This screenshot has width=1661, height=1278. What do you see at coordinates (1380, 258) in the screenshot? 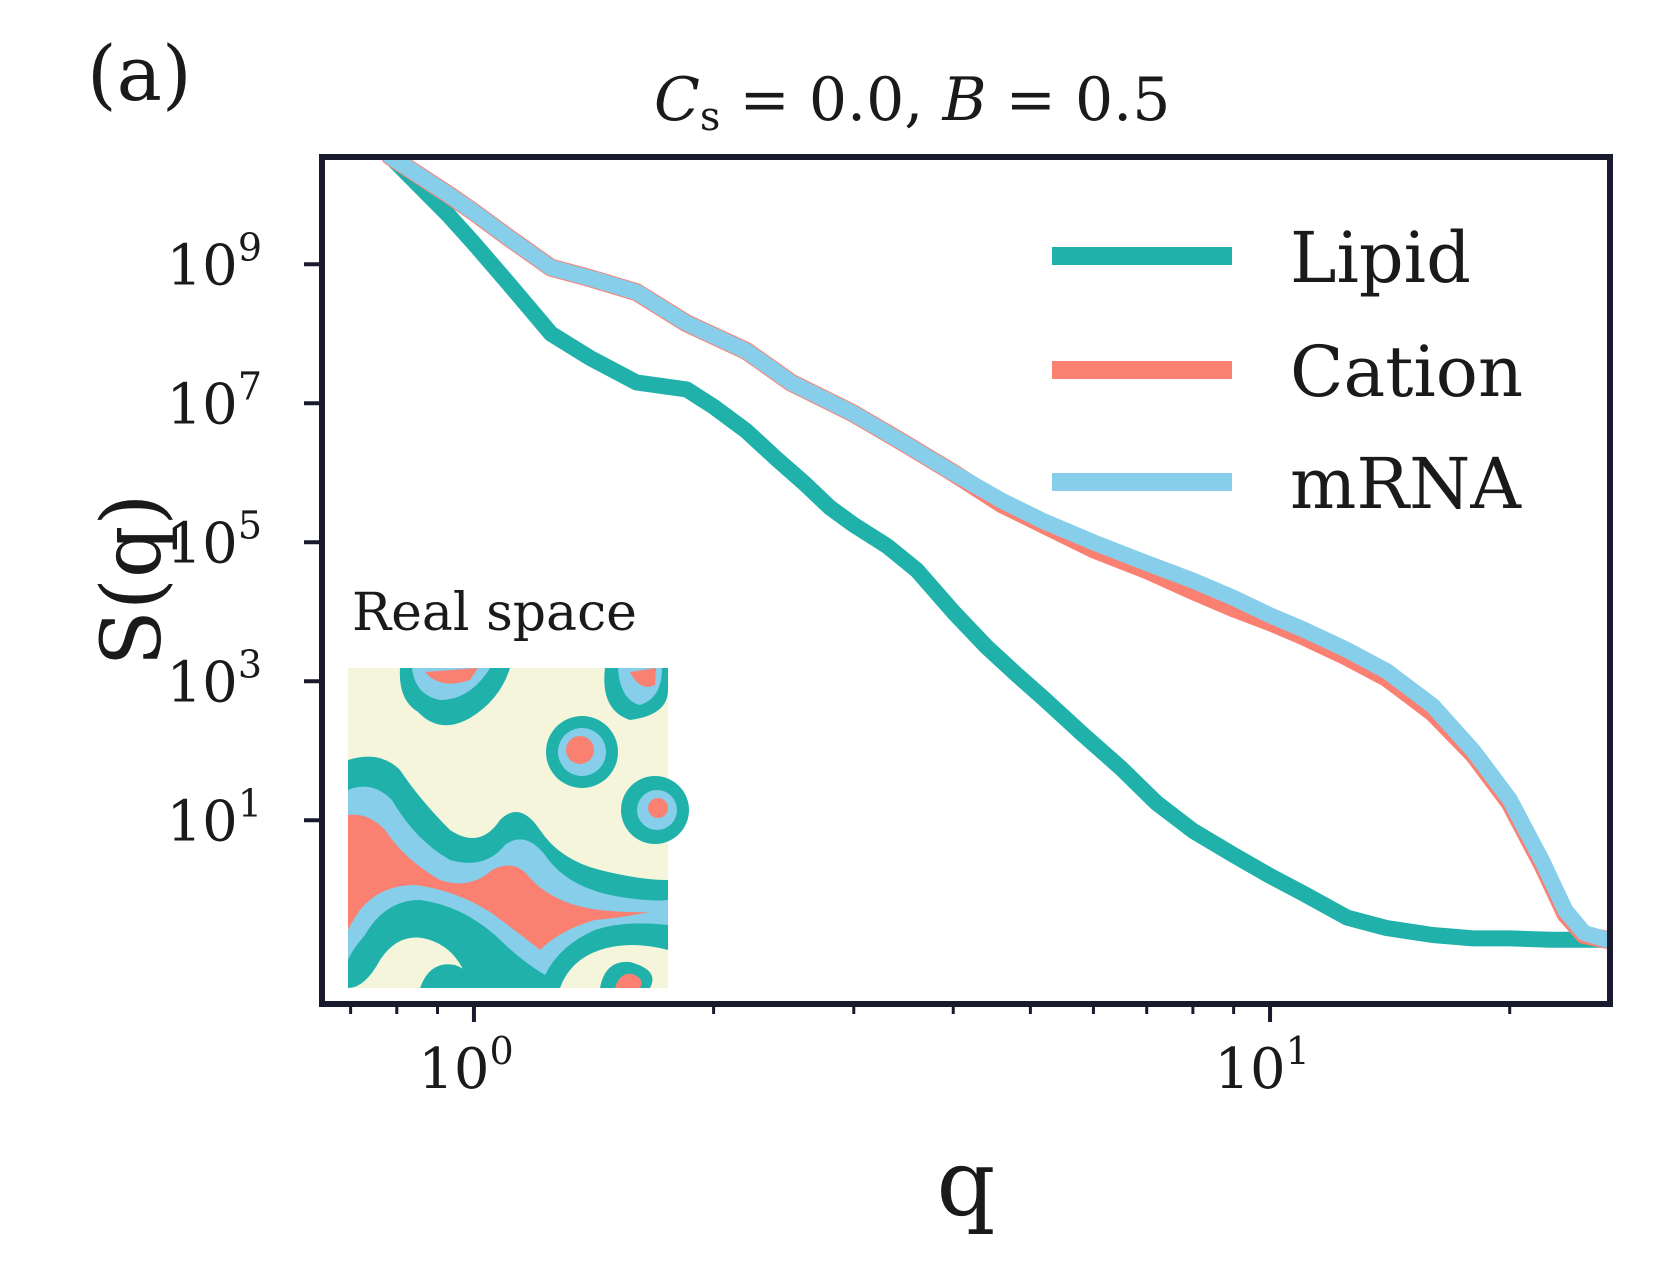
I see `legend-label-lipid: Lipid` at bounding box center [1380, 258].